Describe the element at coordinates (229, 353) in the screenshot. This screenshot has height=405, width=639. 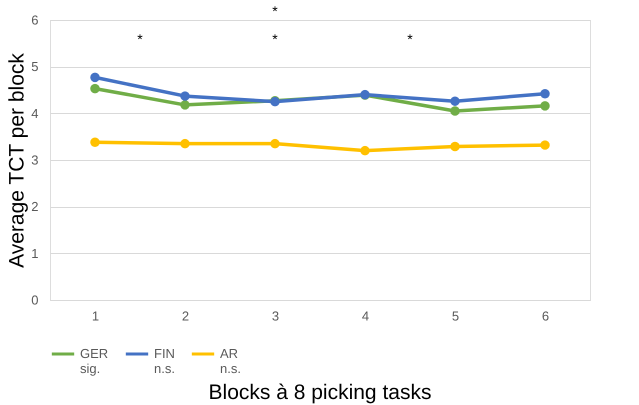
I see `legend-label: AR` at that location.